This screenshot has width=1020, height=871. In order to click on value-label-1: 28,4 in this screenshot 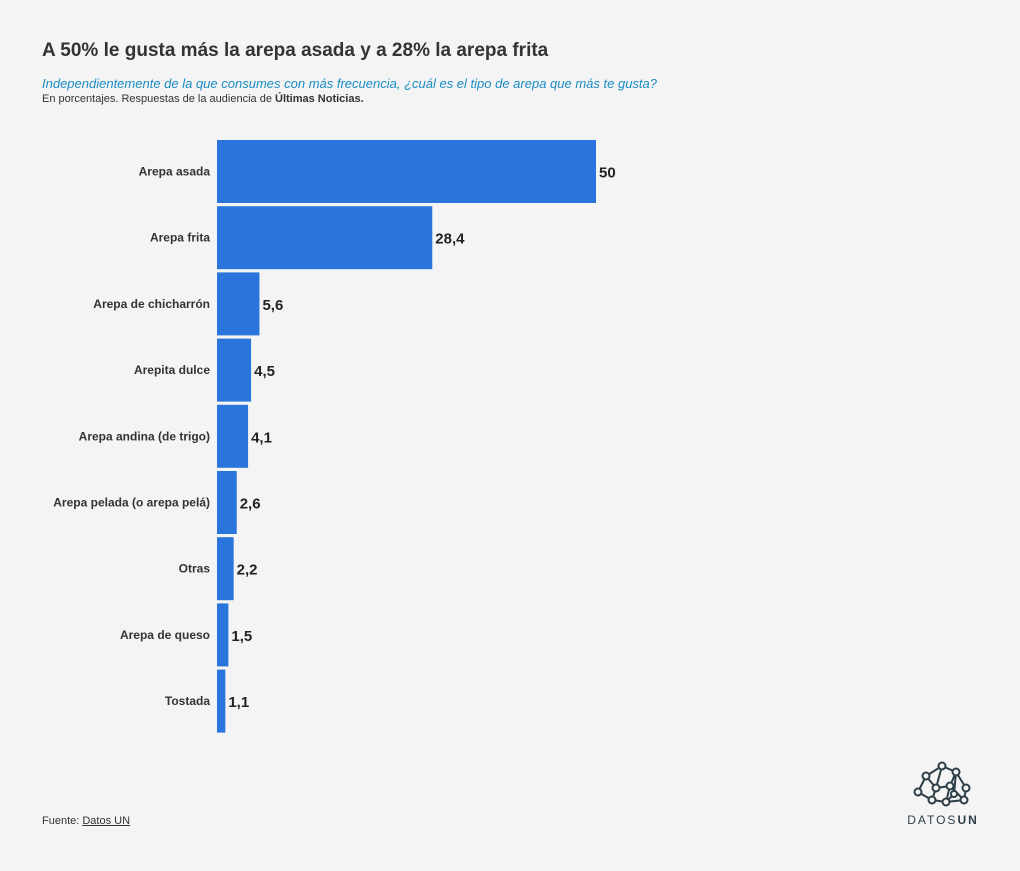, I will do `click(450, 239)`.